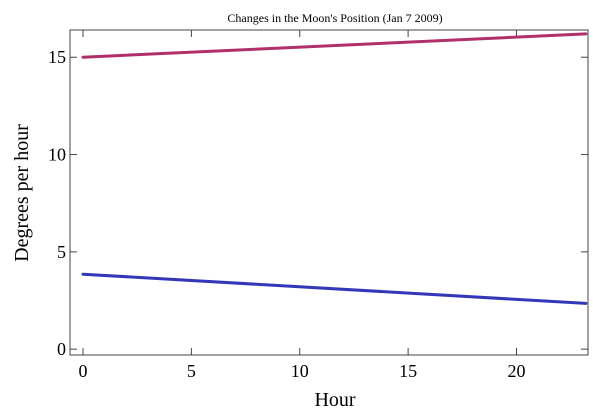  I want to click on x-tick-label: 5, so click(191, 371).